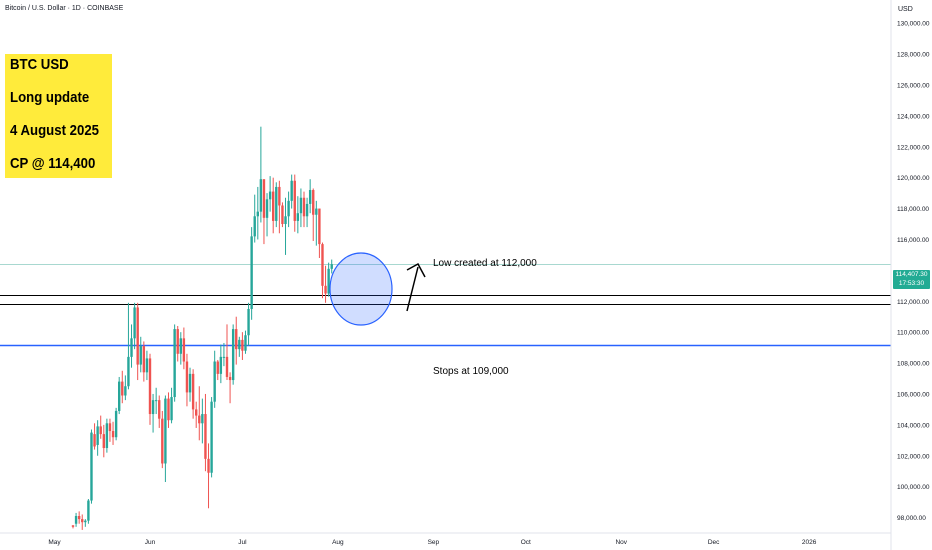 Image resolution: width=932 pixels, height=550 pixels. Describe the element at coordinates (905, 9) in the screenshot. I see `currency-label: USD` at that location.